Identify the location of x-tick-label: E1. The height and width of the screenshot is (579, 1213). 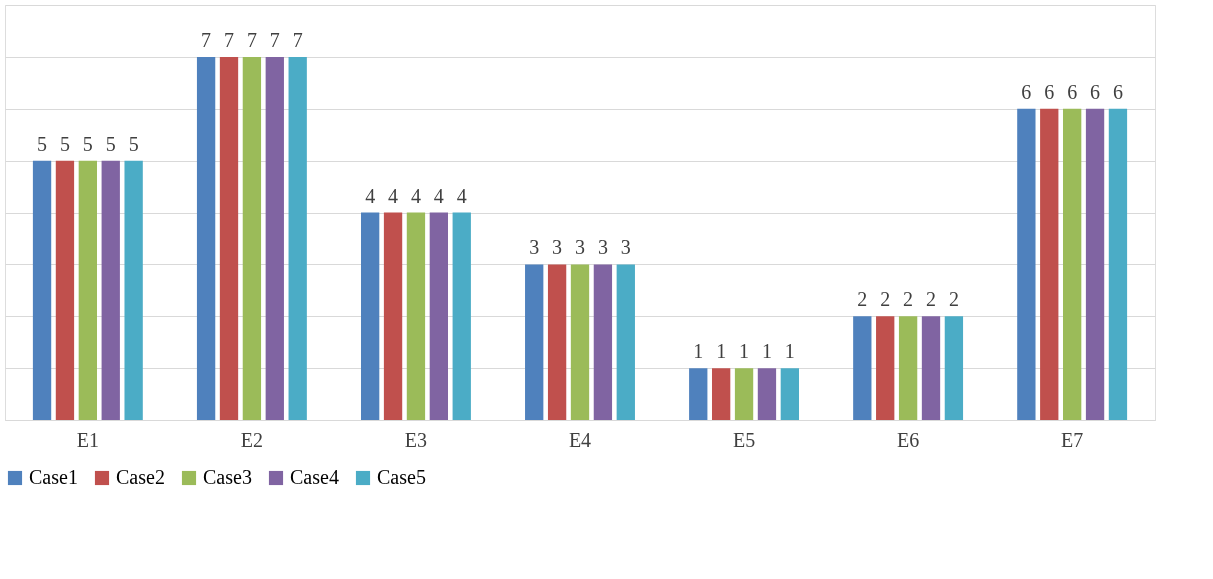
(87, 439).